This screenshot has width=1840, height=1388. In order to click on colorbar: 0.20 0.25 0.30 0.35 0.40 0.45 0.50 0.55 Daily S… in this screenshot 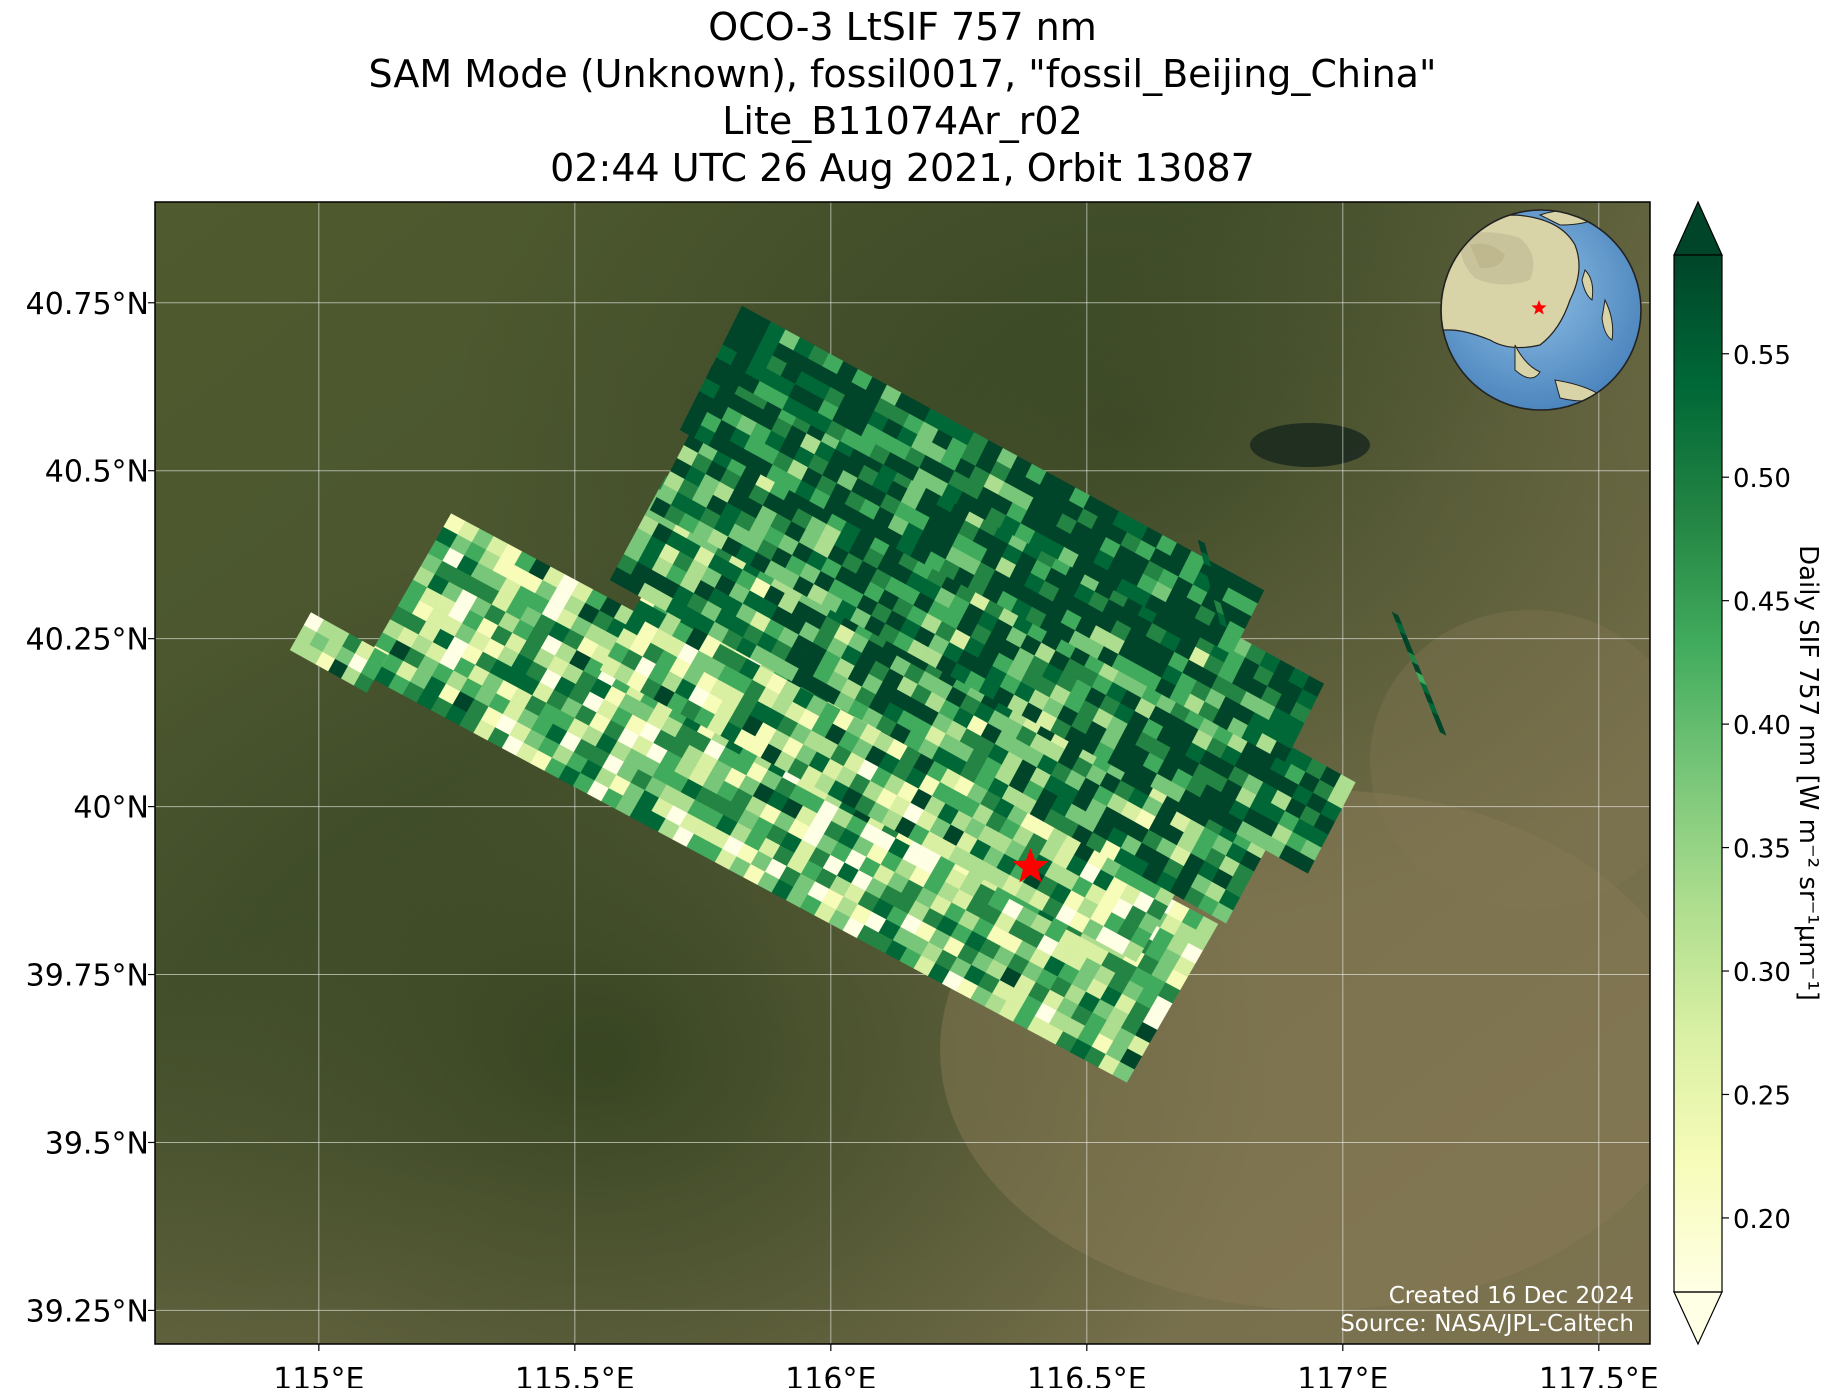, I will do `click(1748, 773)`.